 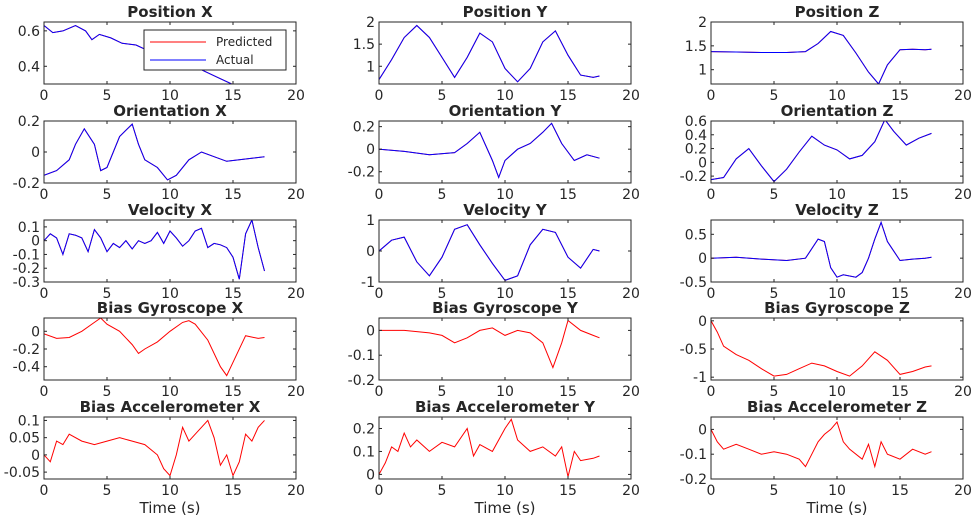 I want to click on legend-label-predicted: Predicted, so click(x=244, y=42).